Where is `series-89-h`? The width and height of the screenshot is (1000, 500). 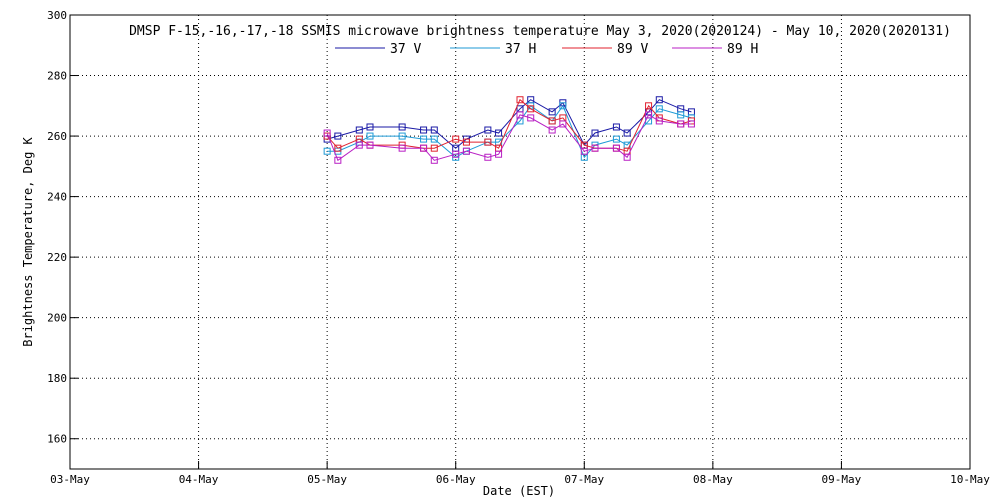 series-89-h is located at coordinates (509, 137).